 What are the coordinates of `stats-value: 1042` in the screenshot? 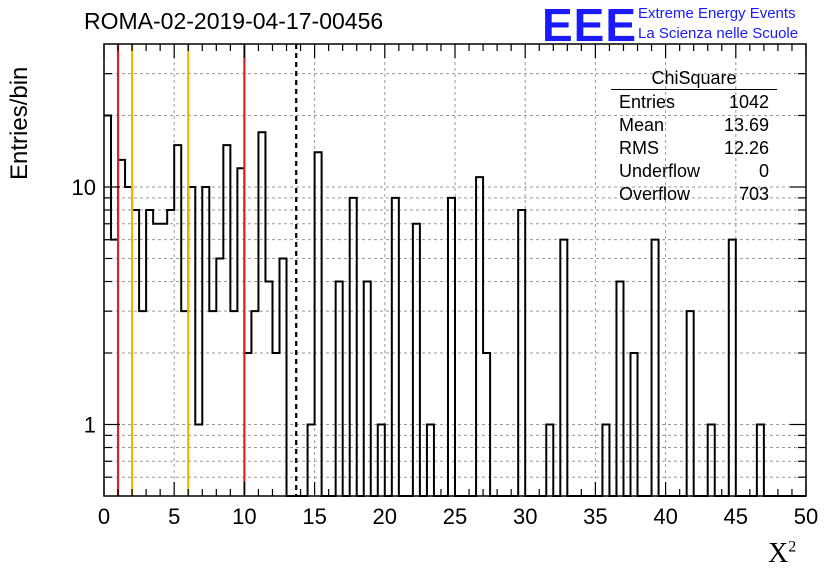 It's located at (748, 102).